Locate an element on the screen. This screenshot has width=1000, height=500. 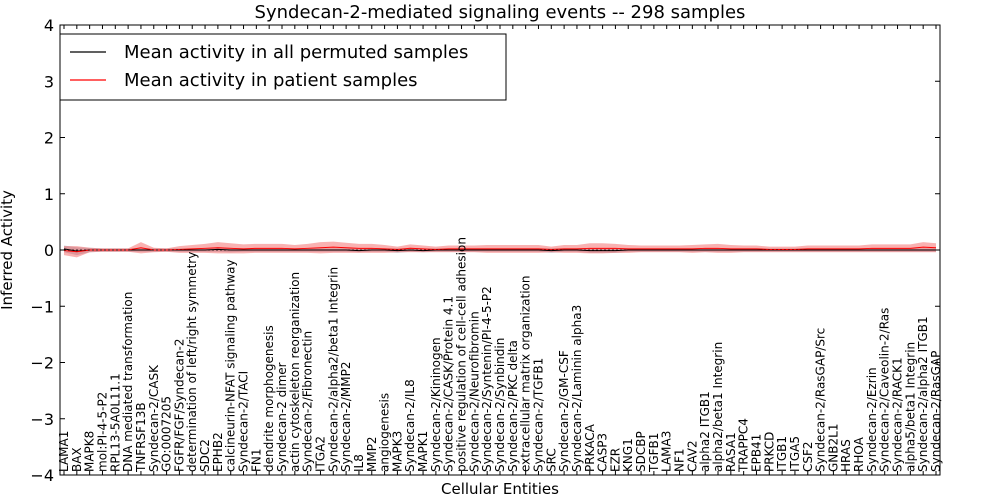
x-tick-label: HRAS is located at coordinates (846, 455).